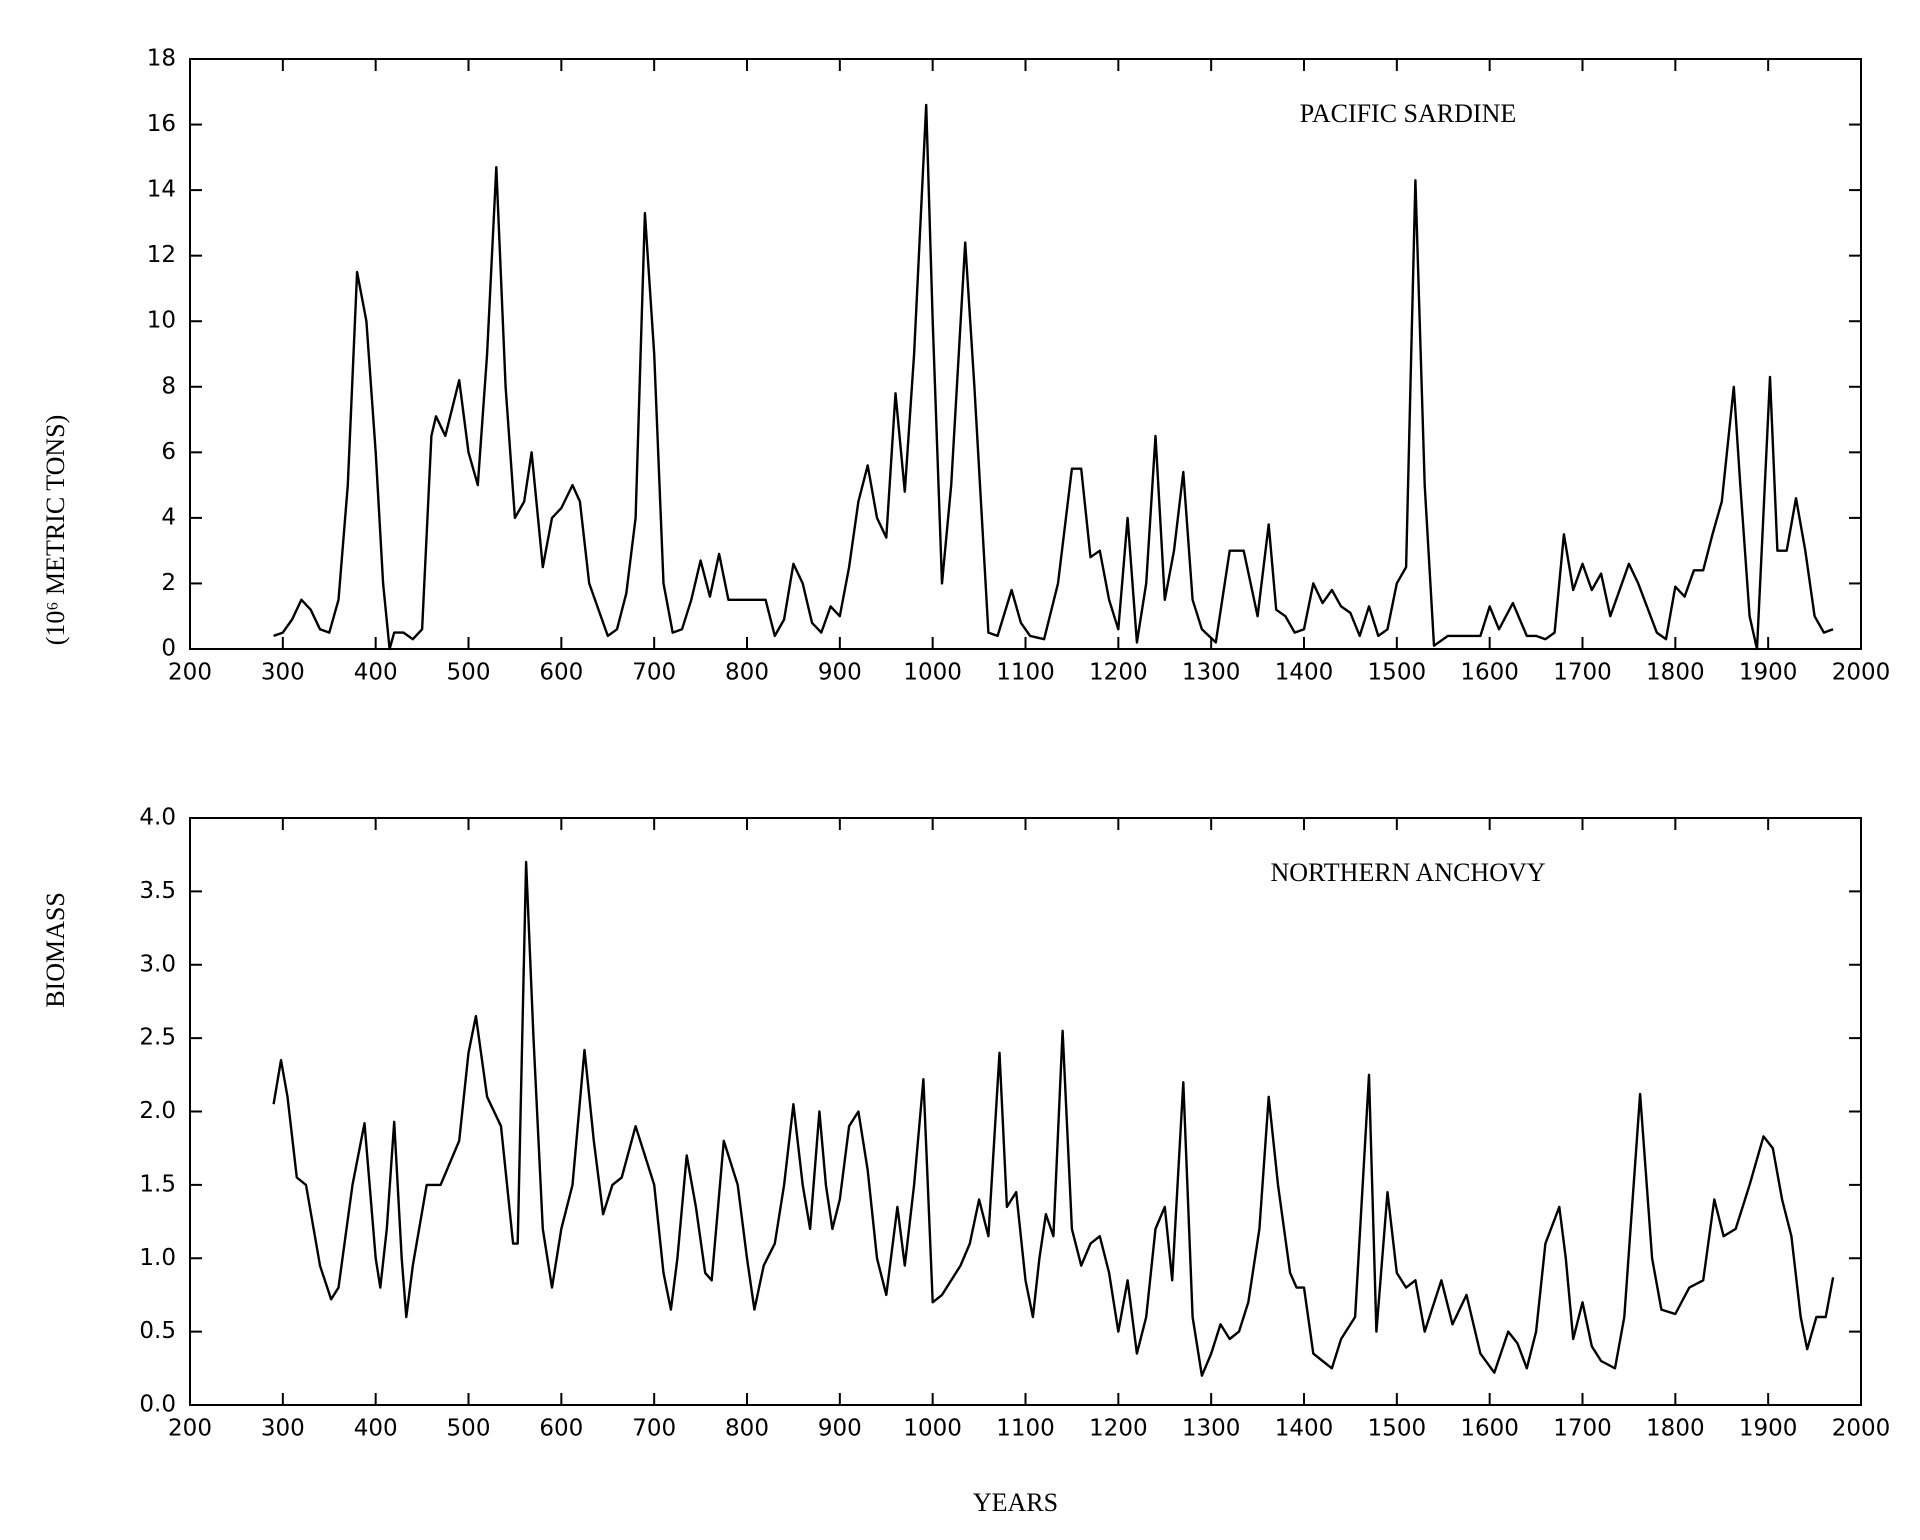 Image resolution: width=1920 pixels, height=1540 pixels. I want to click on y-tick-label: 1.5, so click(157, 1184).